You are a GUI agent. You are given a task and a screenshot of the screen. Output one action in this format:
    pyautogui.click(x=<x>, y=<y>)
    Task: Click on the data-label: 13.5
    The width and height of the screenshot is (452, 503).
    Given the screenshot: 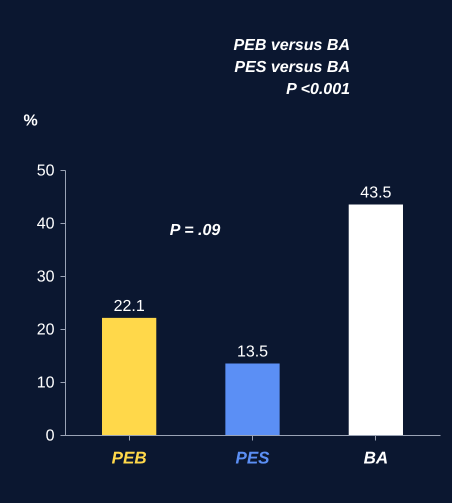 What is the action you would take?
    pyautogui.click(x=252, y=351)
    